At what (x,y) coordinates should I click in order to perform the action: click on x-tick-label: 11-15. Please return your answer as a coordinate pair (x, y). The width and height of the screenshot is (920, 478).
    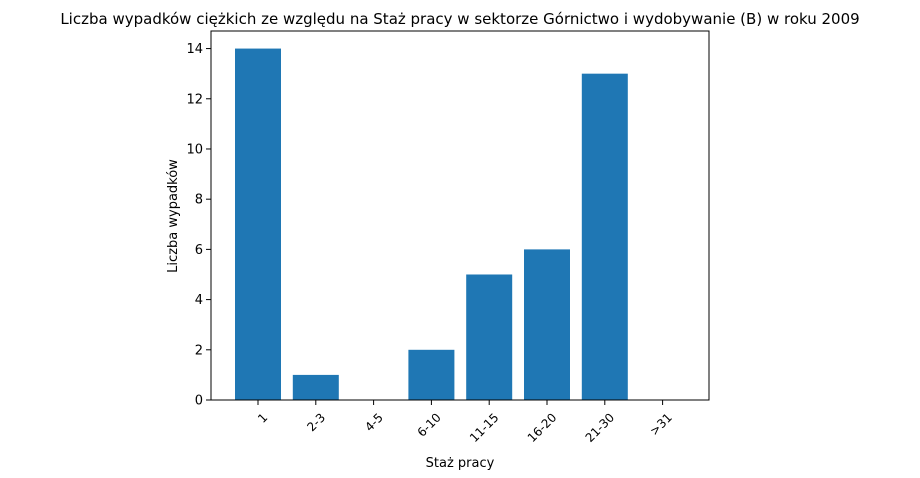
    Looking at the image, I should click on (484, 427).